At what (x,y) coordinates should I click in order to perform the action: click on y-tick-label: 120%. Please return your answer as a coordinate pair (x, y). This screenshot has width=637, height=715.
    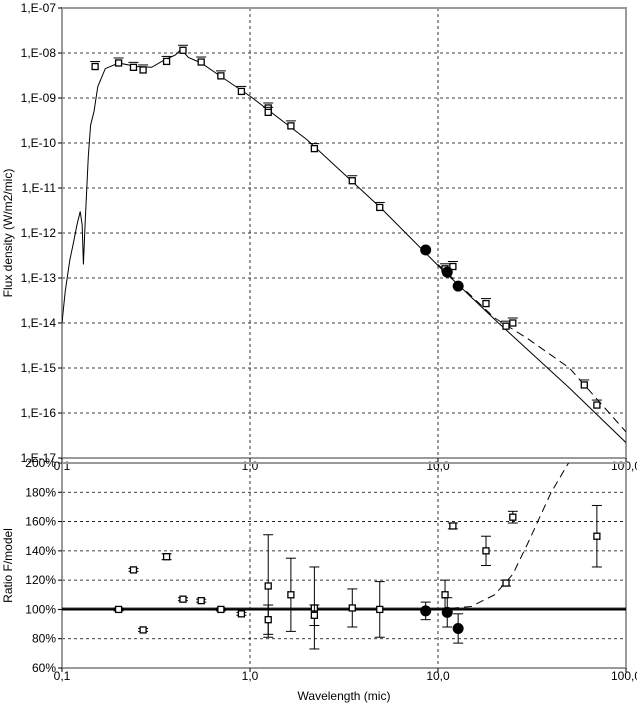
    Looking at the image, I should click on (40, 580).